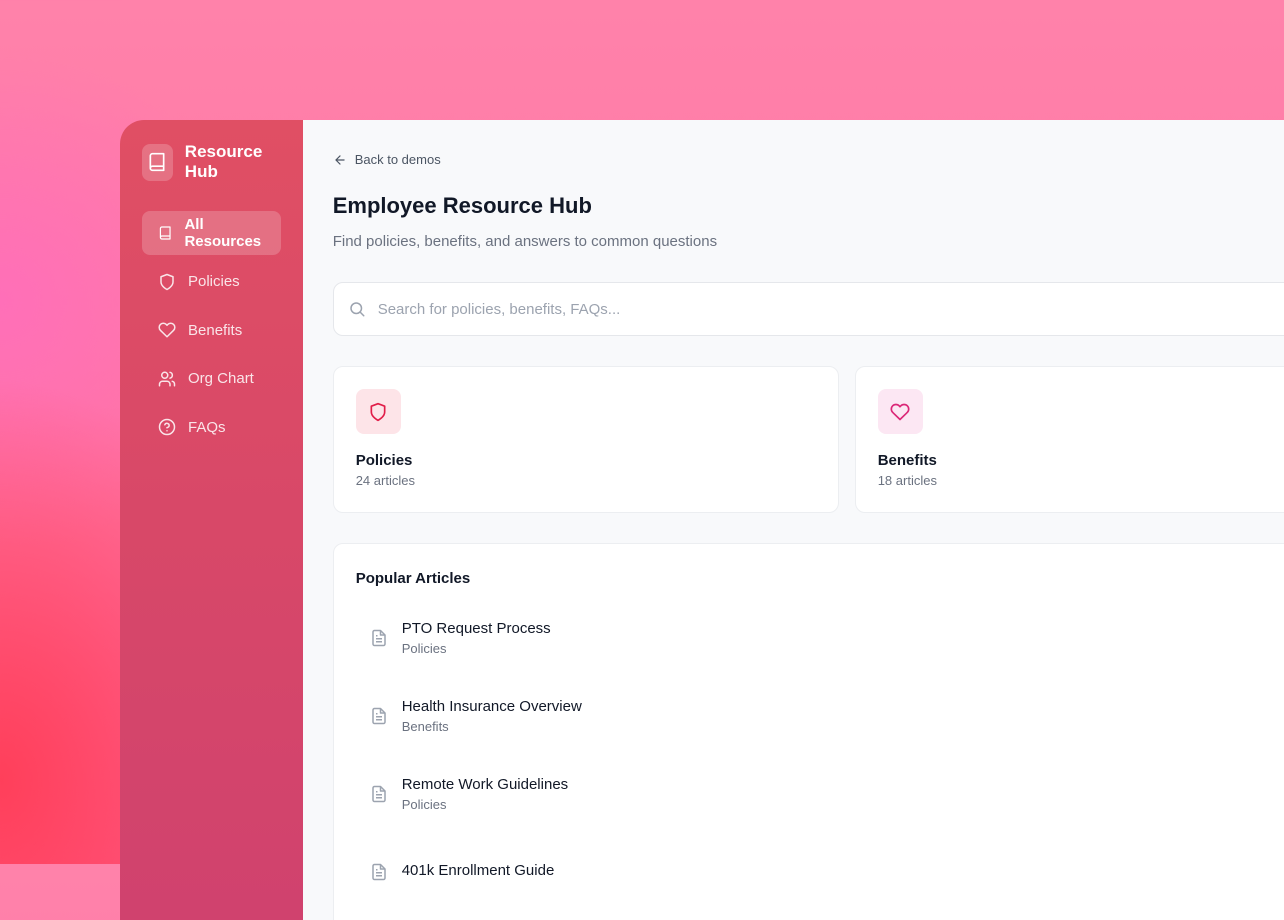  I want to click on sidebar-item-benefits: Benefits, so click(211, 330).